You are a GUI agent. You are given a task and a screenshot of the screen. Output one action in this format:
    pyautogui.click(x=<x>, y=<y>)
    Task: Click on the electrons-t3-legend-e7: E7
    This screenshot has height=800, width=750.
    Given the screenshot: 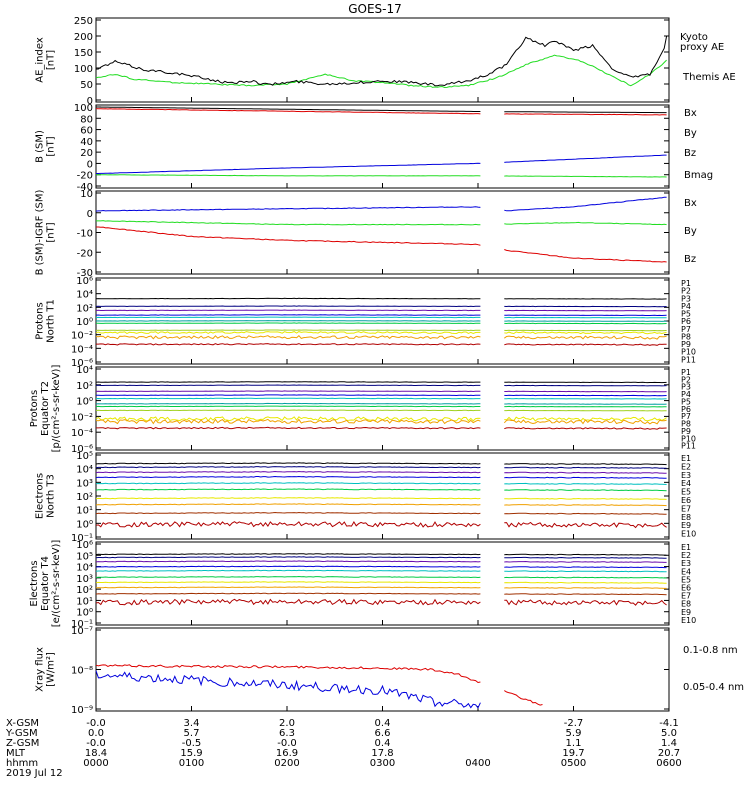 What is the action you would take?
    pyautogui.click(x=686, y=508)
    